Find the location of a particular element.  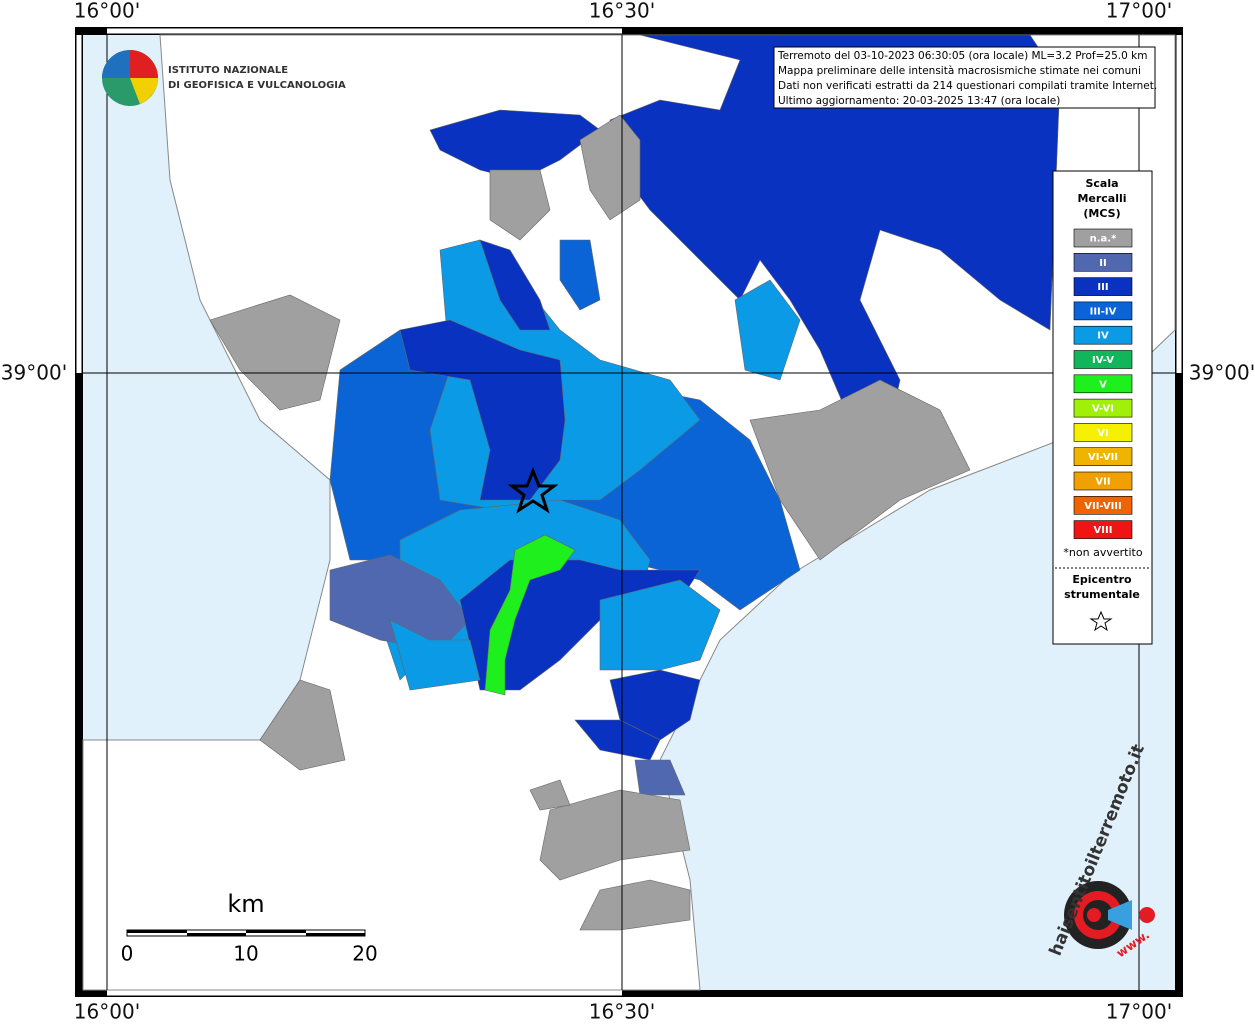

legend-label: VII is located at coordinates (1102, 482).